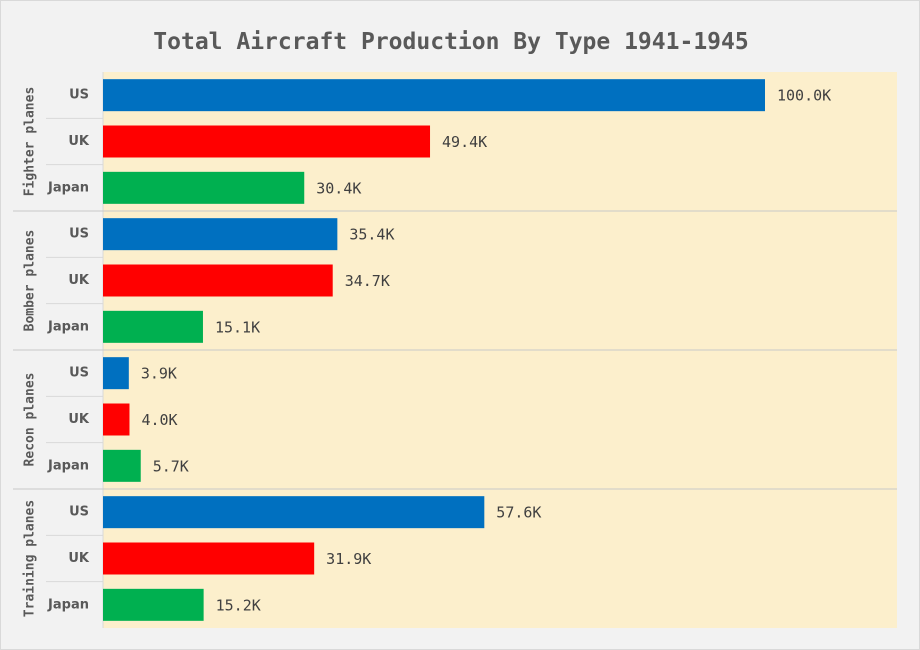  I want to click on data-label: 57.6K, so click(518, 513).